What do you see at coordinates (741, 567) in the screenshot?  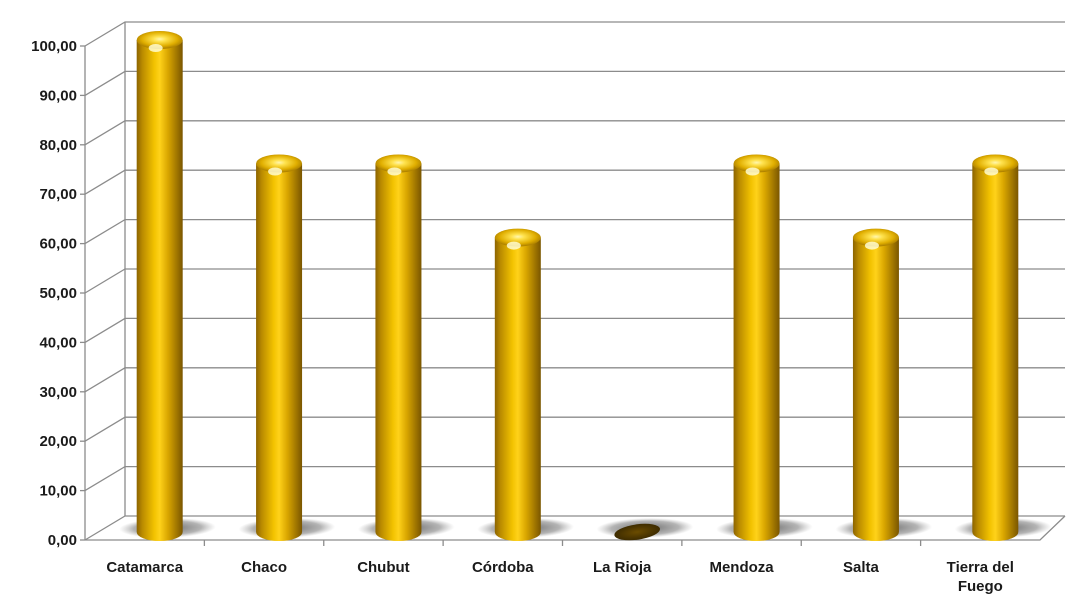 I see `x-tick-label: Mendoza` at bounding box center [741, 567].